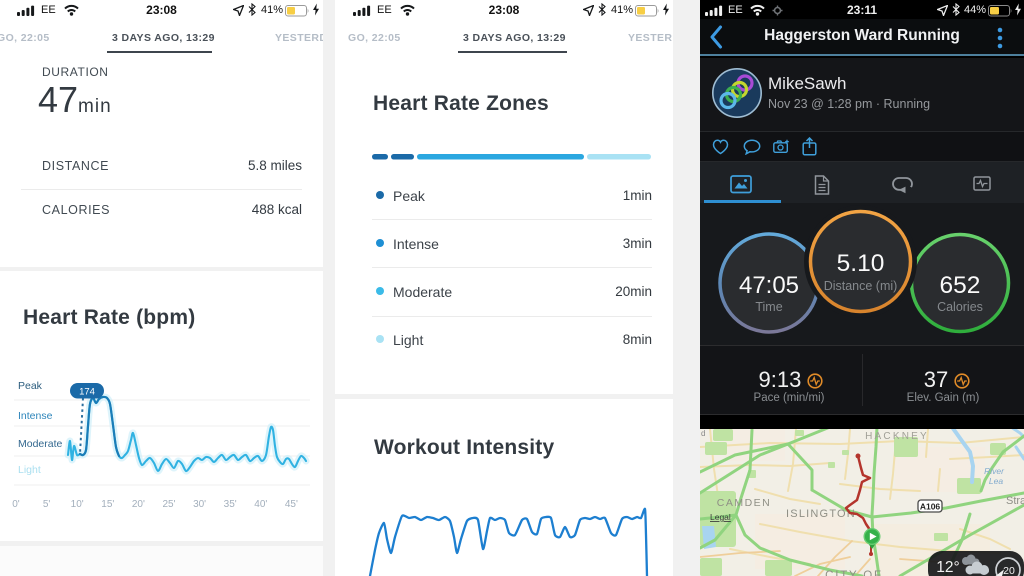 The image size is (1024, 576). What do you see at coordinates (199, 504) in the screenshot?
I see `svg-text: 30'` at bounding box center [199, 504].